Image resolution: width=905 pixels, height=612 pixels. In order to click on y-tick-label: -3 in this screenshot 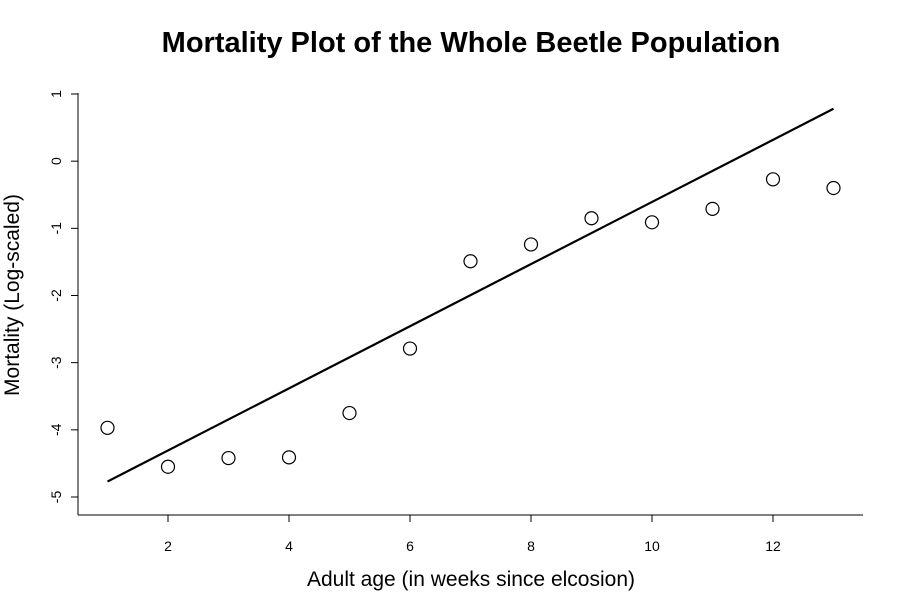, I will do `click(56, 362)`.